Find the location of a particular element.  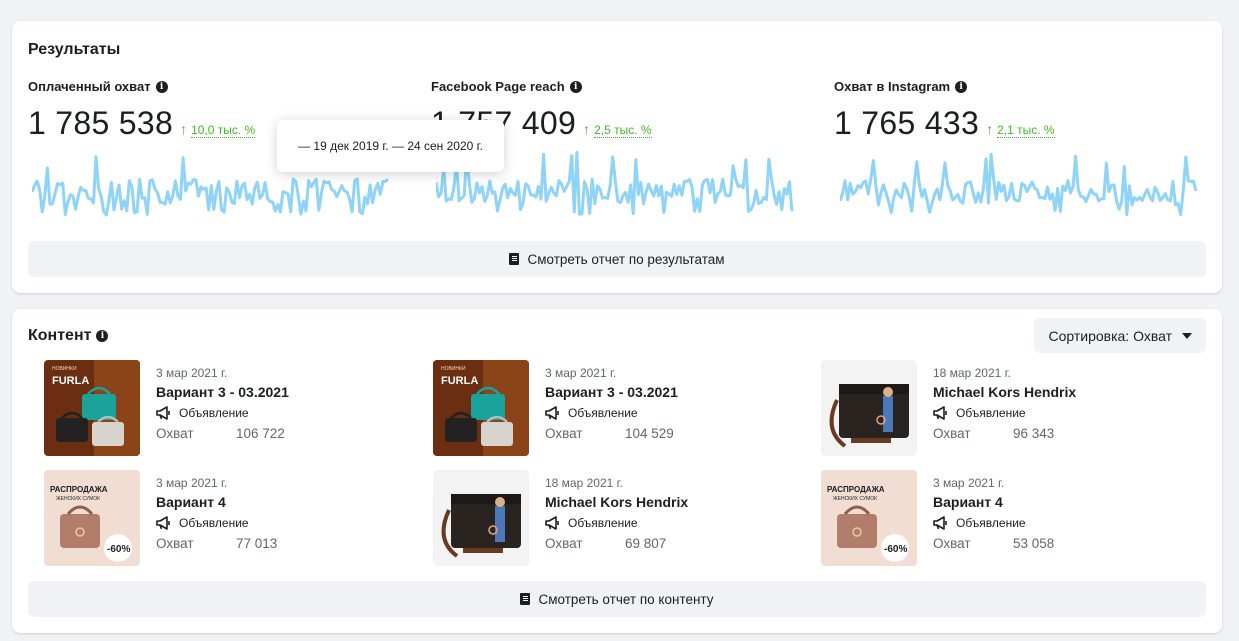

item-date: 18 мар 2021 г. is located at coordinates (972, 373).